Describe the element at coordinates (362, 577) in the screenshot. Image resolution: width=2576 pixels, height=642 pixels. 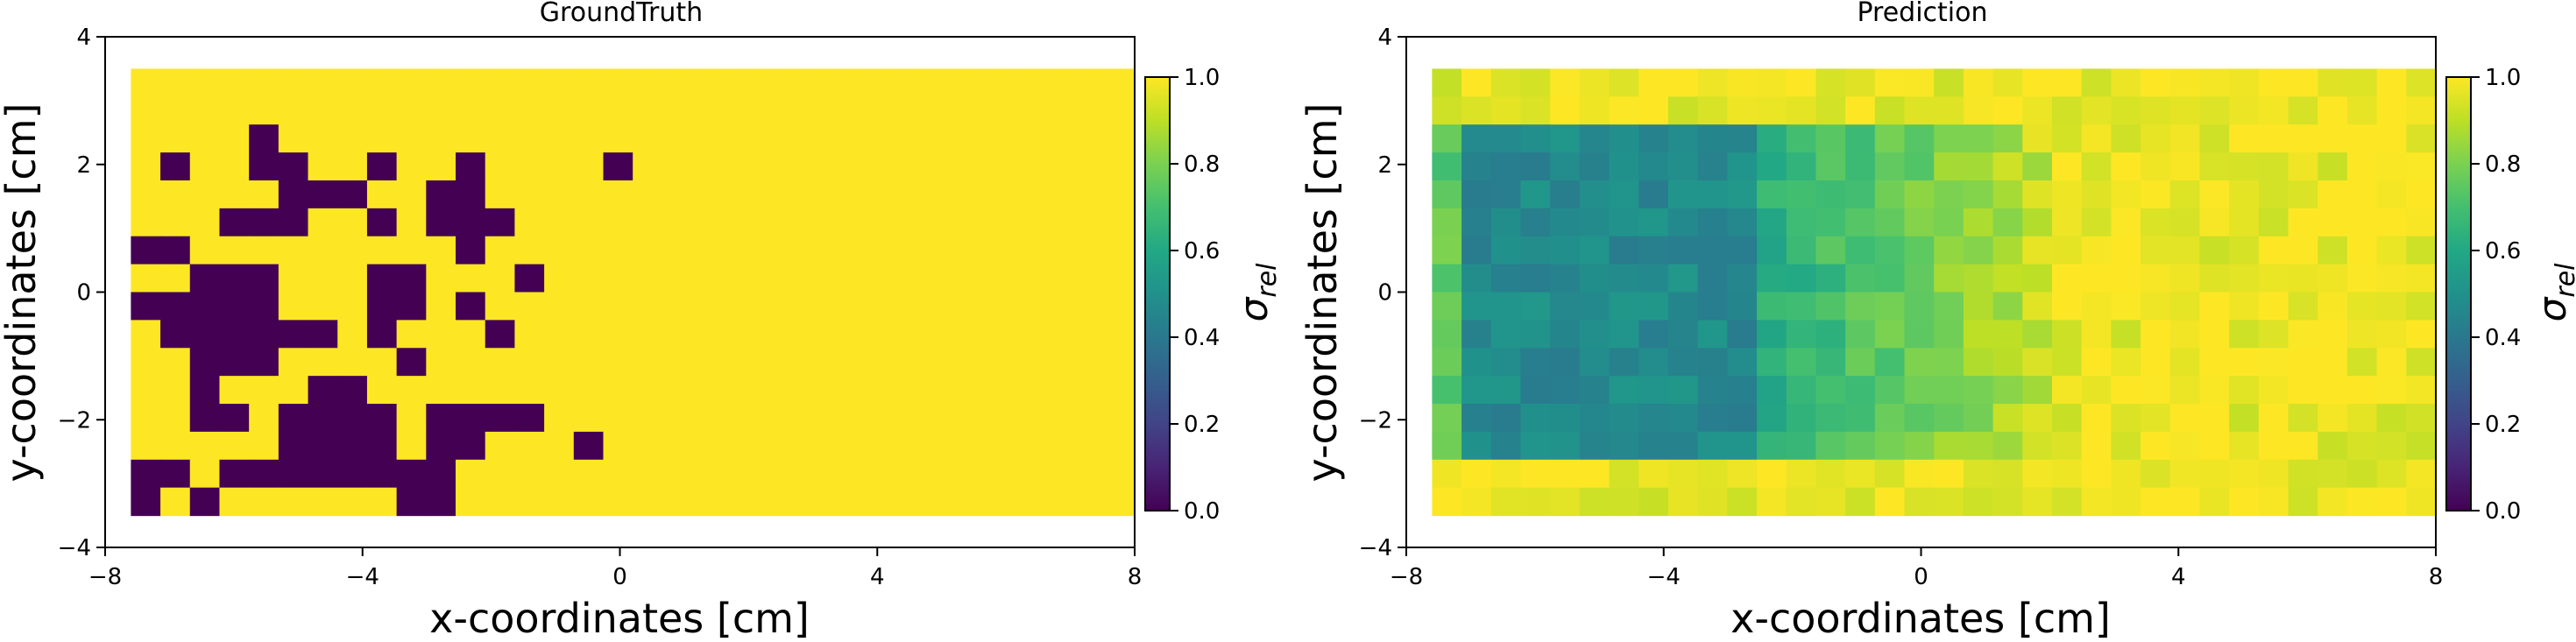
I see `x-tick-label: −4` at that location.